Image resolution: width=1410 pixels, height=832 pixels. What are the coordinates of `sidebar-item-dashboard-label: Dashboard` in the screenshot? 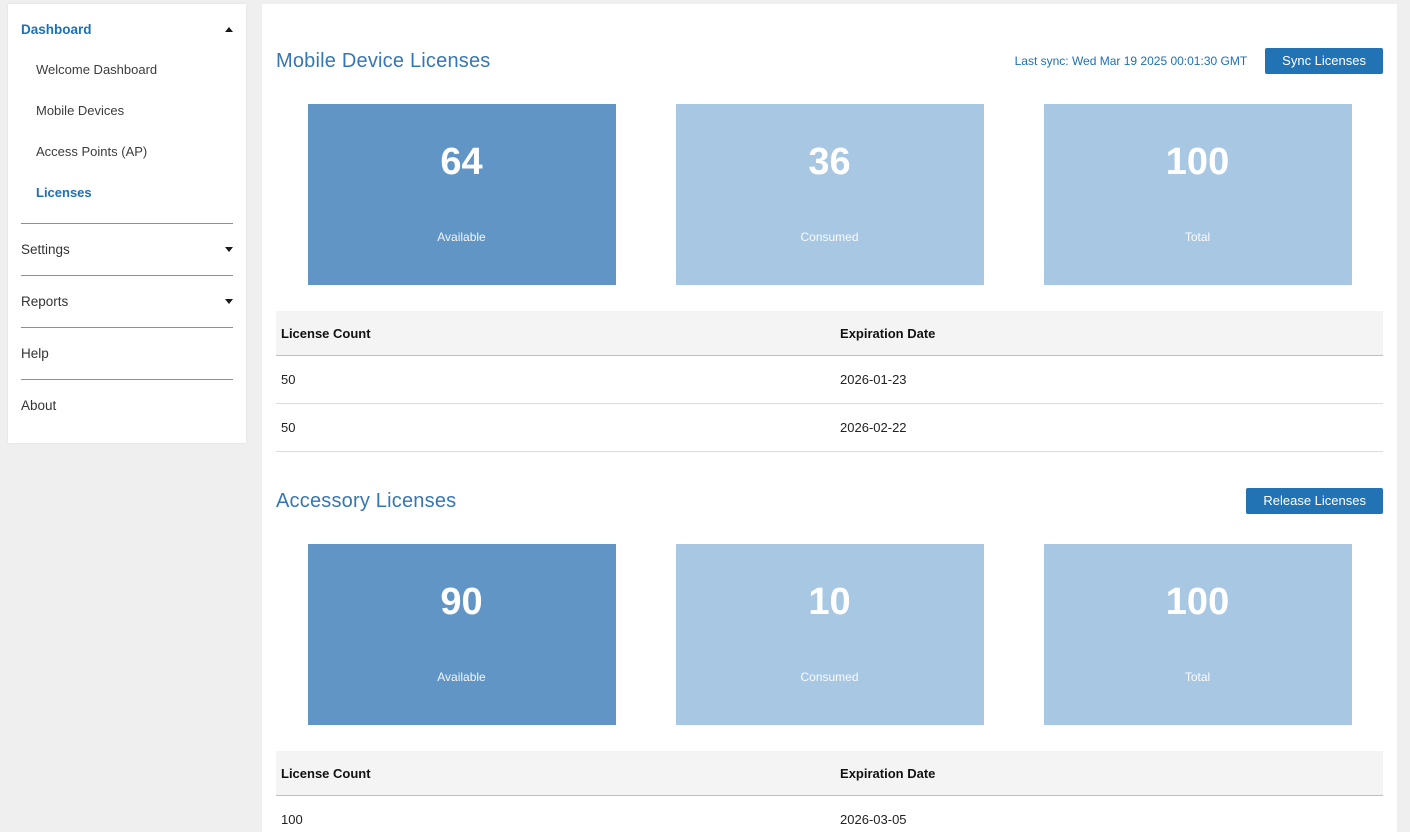 It's located at (56, 29).